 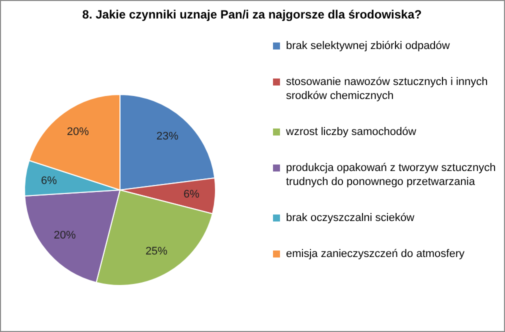 What do you see at coordinates (167, 136) in the screenshot?
I see `data-label: 23%` at bounding box center [167, 136].